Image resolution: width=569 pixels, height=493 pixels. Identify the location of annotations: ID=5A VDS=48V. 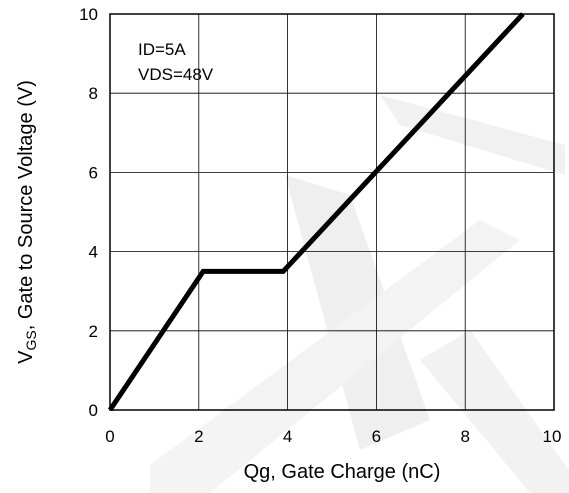
(176, 62).